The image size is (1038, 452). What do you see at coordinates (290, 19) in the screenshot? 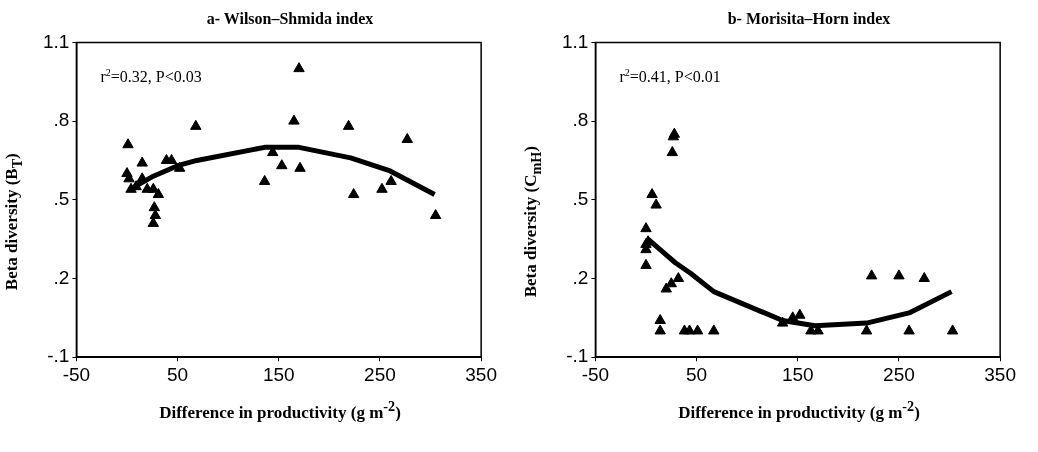
I see `chart-title: a- Wilson–Shmida index` at bounding box center [290, 19].